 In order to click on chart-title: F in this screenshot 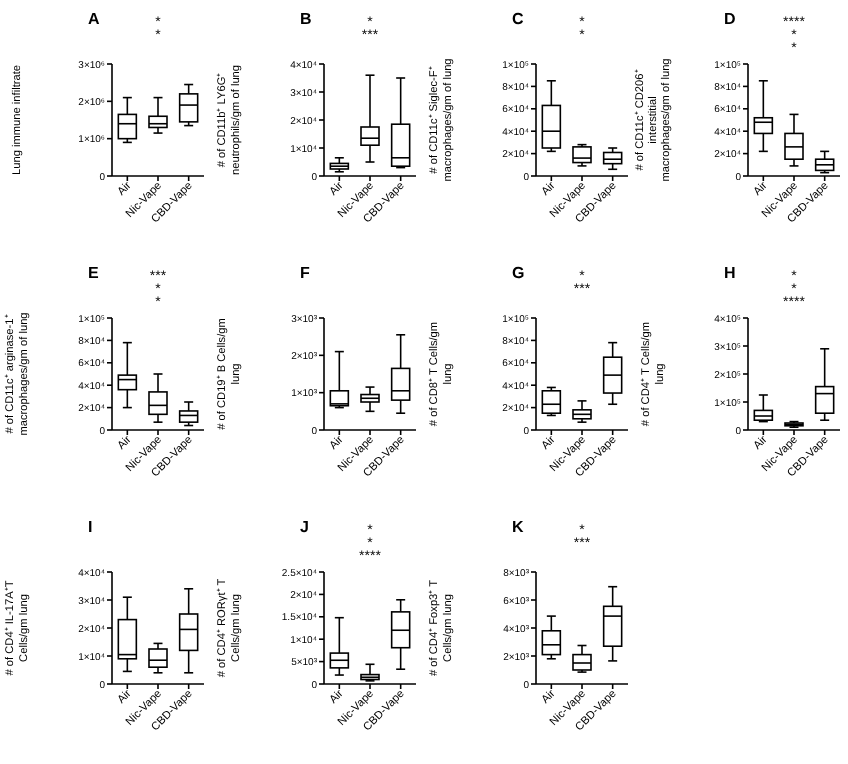, I will do `click(305, 273)`.